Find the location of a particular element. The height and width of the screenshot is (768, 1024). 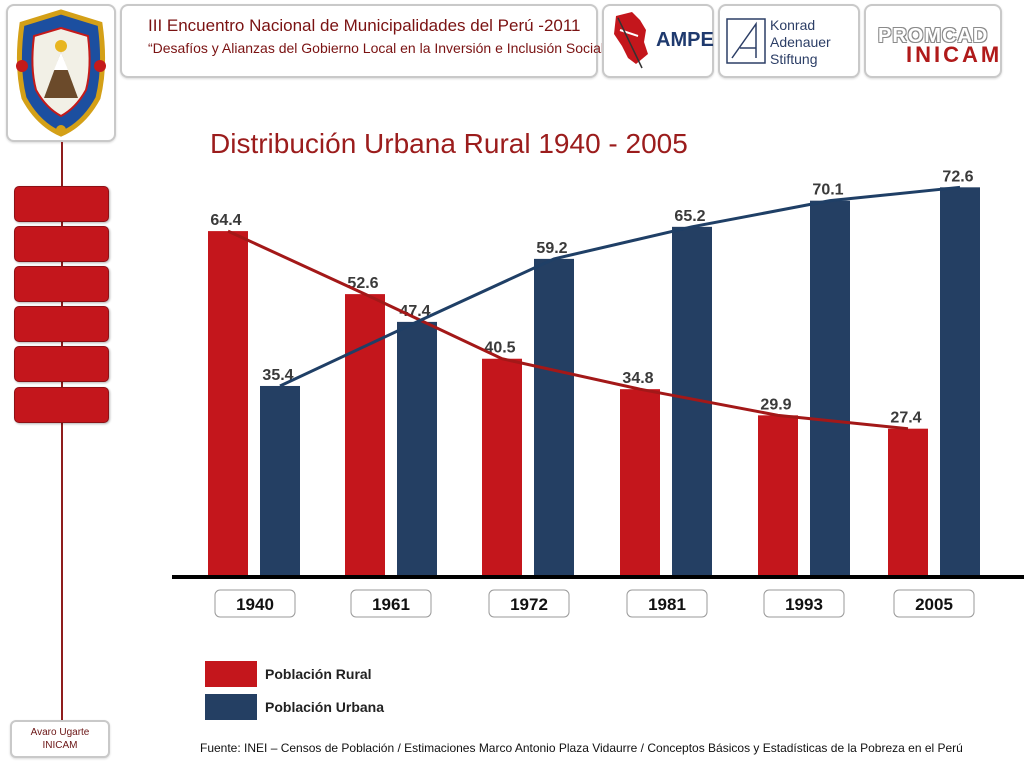

konrad-adenauer-logo: Konrad Adenauer Stiftung is located at coordinates (789, 41).